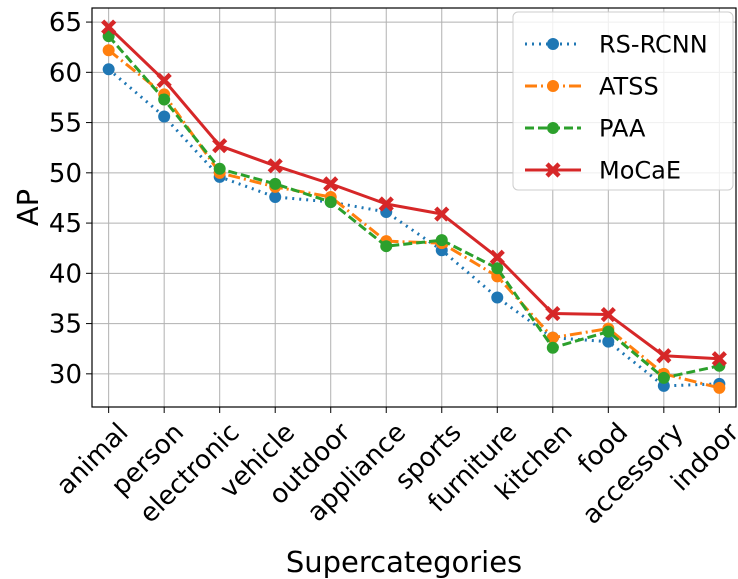 This screenshot has width=738, height=579. What do you see at coordinates (653, 44) in the screenshot?
I see `legend-label: RS-RCNN` at bounding box center [653, 44].